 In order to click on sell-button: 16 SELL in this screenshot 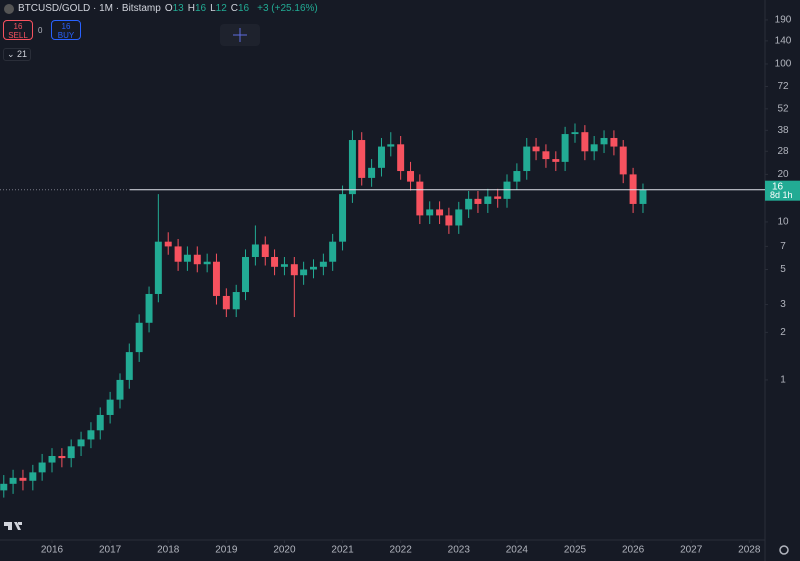, I will do `click(18, 30)`.